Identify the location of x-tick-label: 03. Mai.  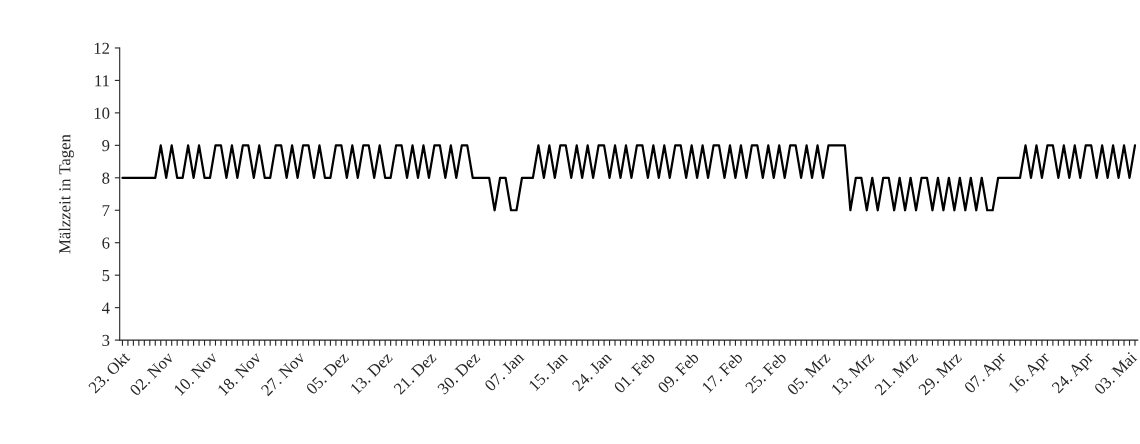
(1115, 373).